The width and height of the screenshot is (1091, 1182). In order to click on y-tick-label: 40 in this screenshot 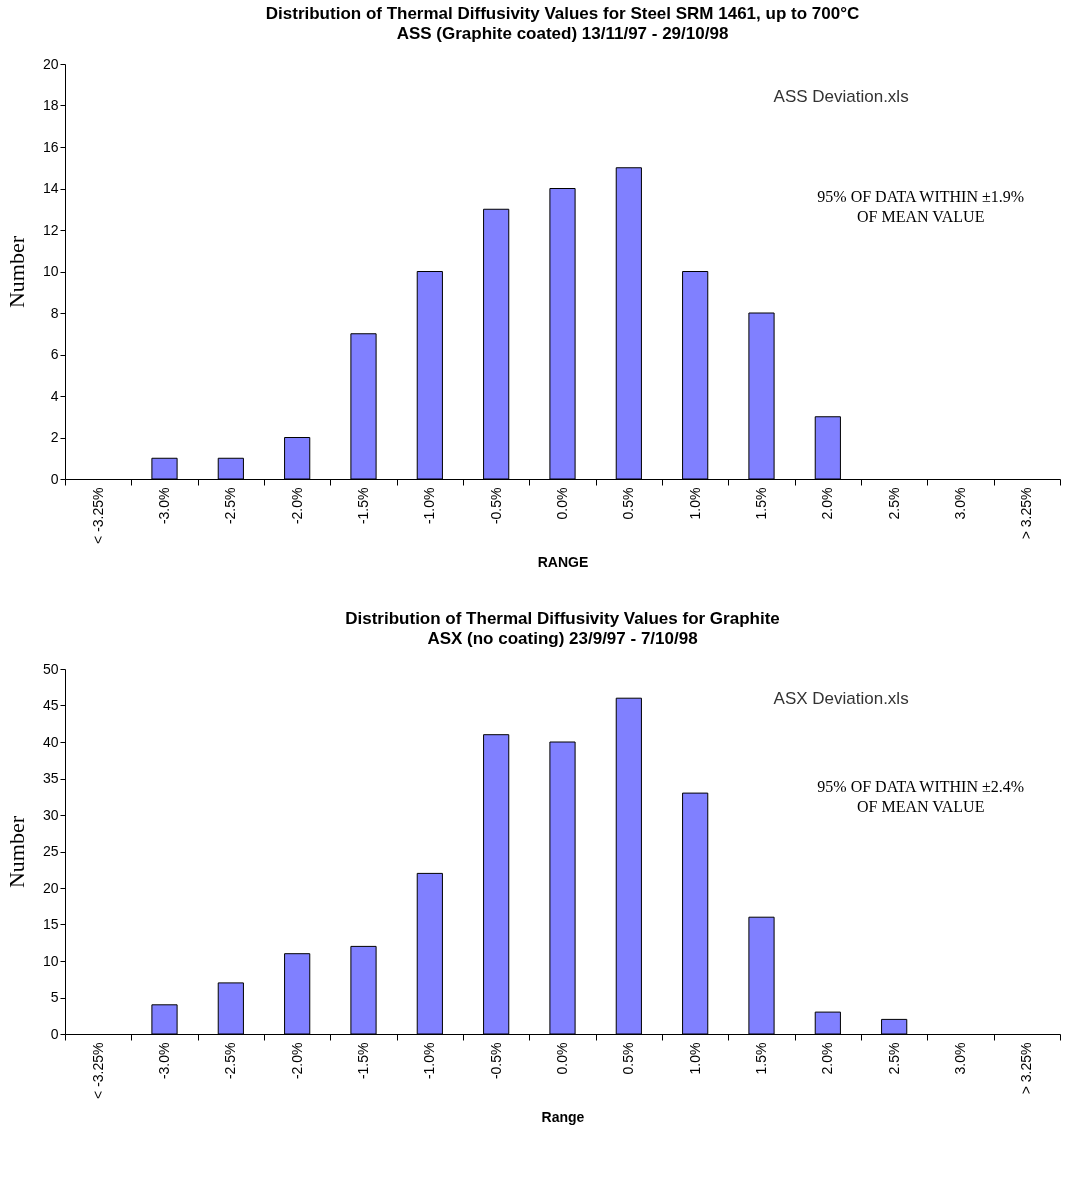, I will do `click(50, 741)`.